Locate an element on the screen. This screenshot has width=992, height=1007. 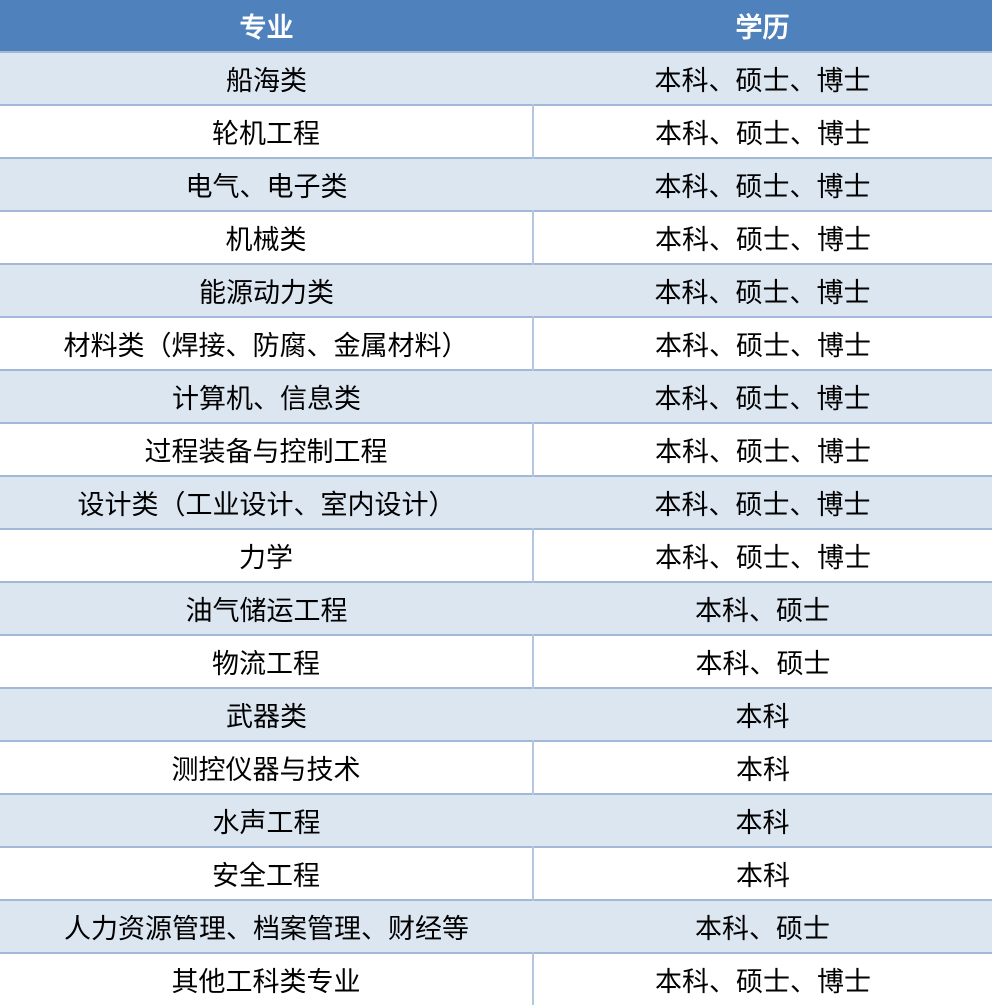
table-row: 材料类（焊接、防腐、金属材料） 本科、硕士、博士 is located at coordinates (496, 343).